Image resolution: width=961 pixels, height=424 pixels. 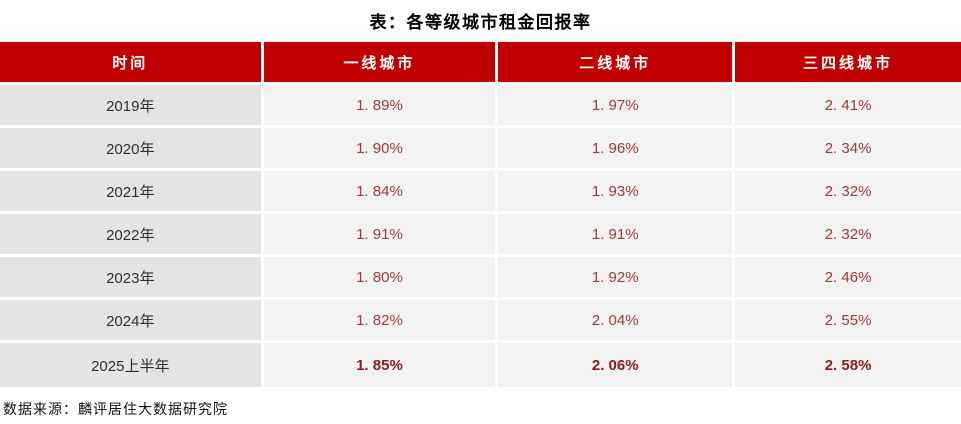 I want to click on value-cell: 1. 96%, so click(x=615, y=148).